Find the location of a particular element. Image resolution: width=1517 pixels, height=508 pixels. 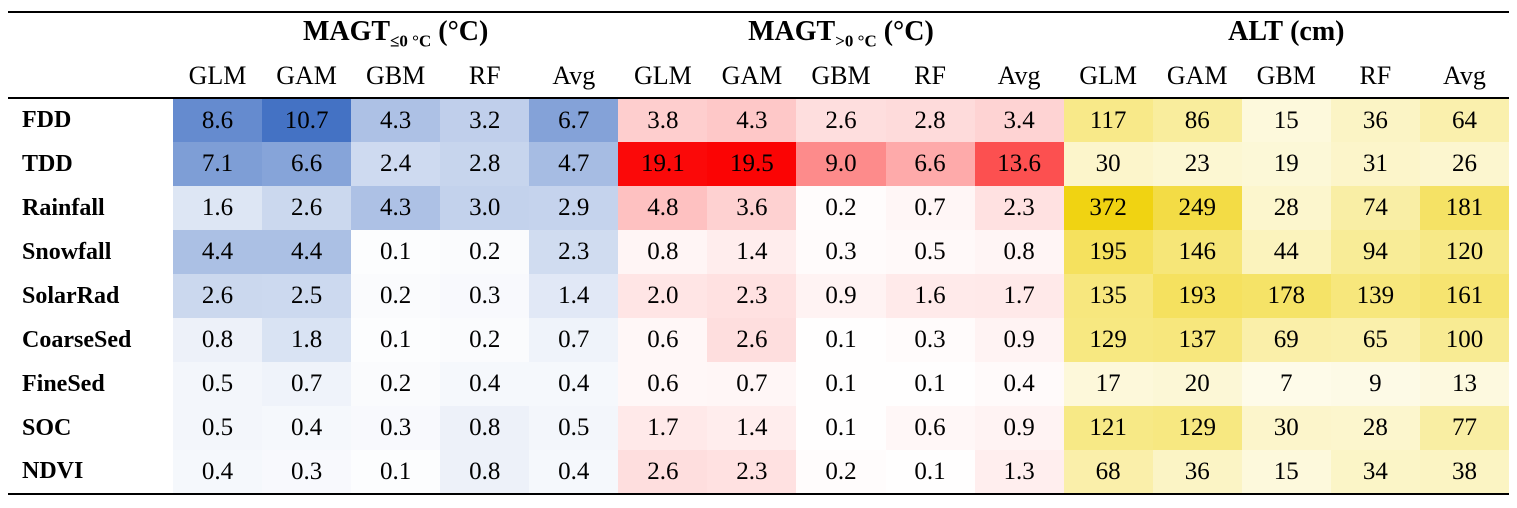

value-cell: 19.5 is located at coordinates (752, 164).